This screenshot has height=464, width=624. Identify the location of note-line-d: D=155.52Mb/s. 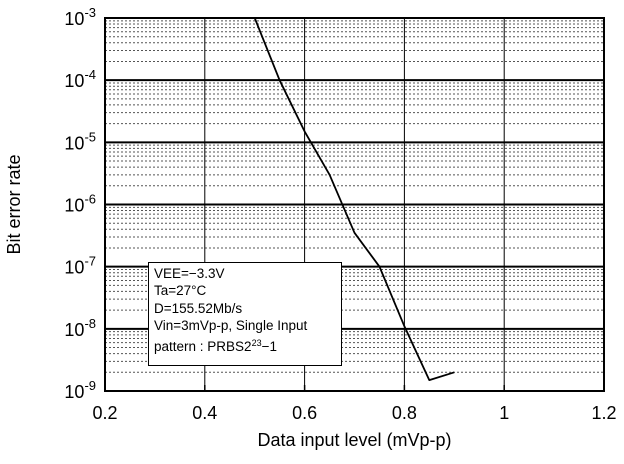
(198, 308).